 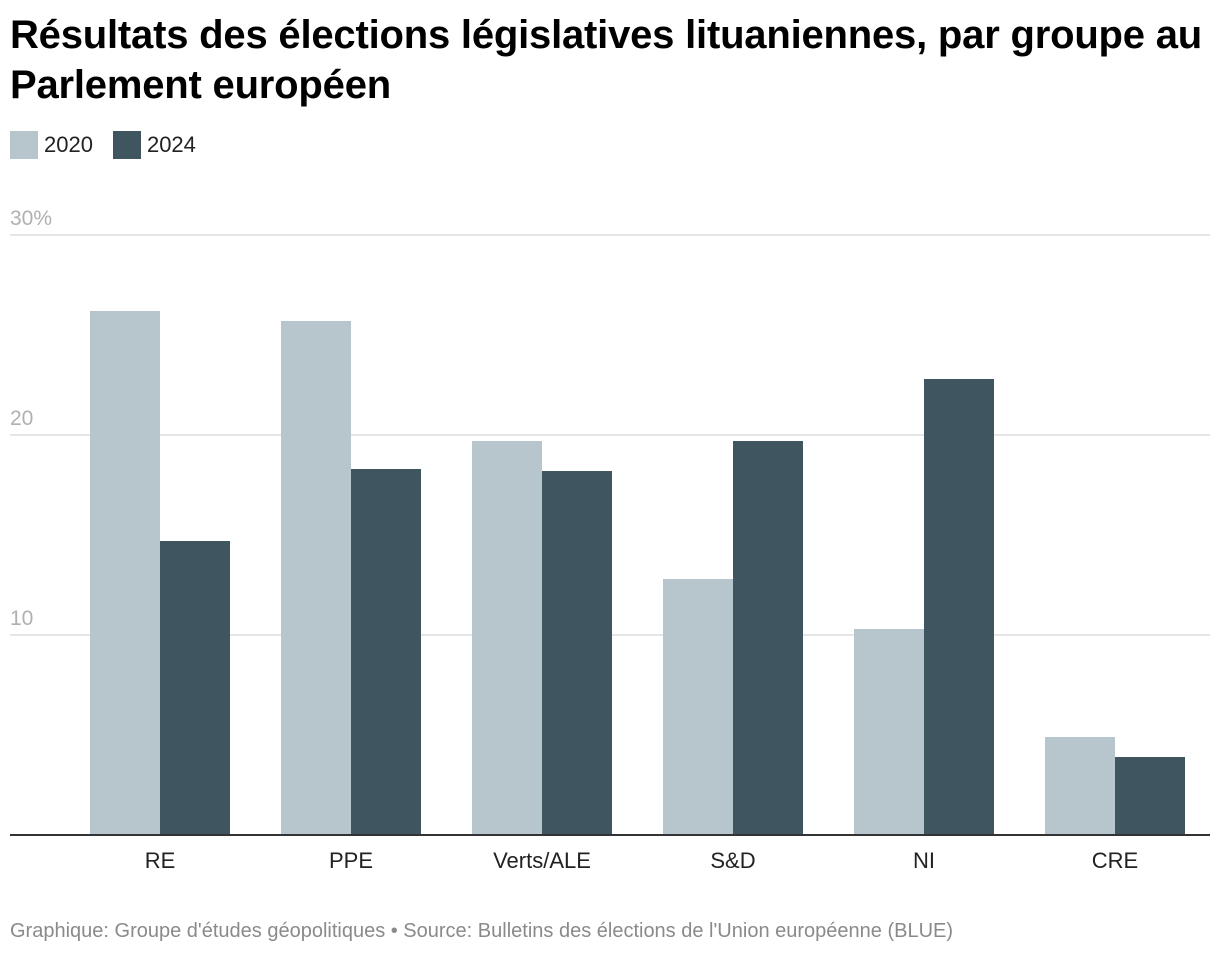 What do you see at coordinates (1150, 796) in the screenshot?
I see `bar-2024-cre` at bounding box center [1150, 796].